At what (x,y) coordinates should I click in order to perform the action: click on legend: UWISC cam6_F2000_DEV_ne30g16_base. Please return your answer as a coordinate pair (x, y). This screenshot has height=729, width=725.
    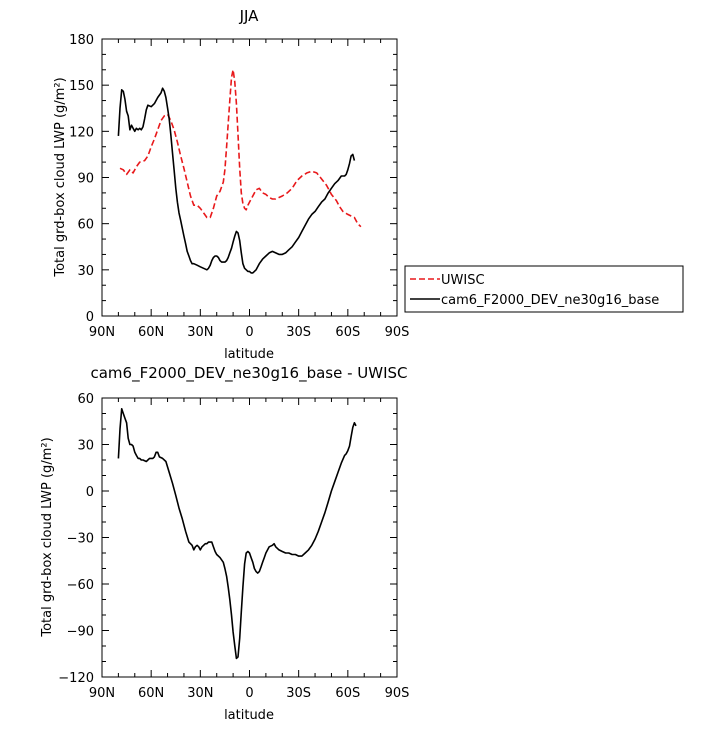
    Looking at the image, I should click on (544, 289).